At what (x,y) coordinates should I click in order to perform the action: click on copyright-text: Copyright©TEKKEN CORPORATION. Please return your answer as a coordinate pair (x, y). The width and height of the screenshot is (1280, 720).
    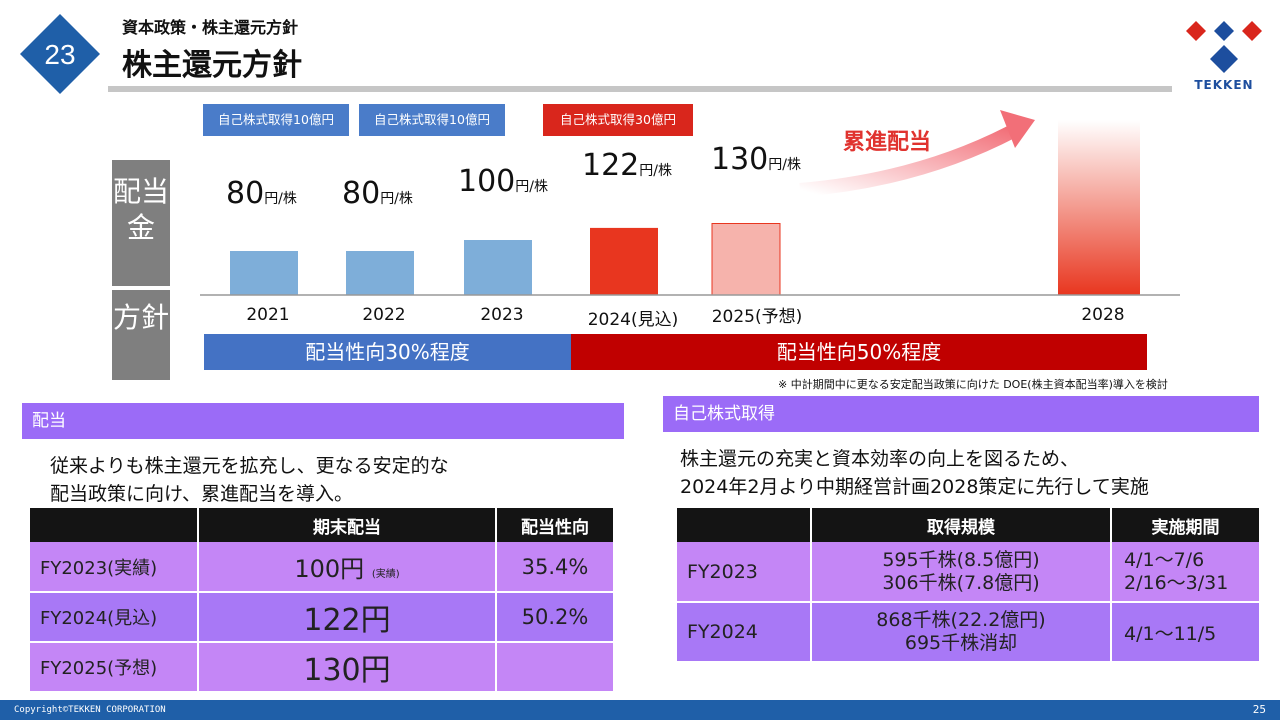
    Looking at the image, I should click on (90, 710).